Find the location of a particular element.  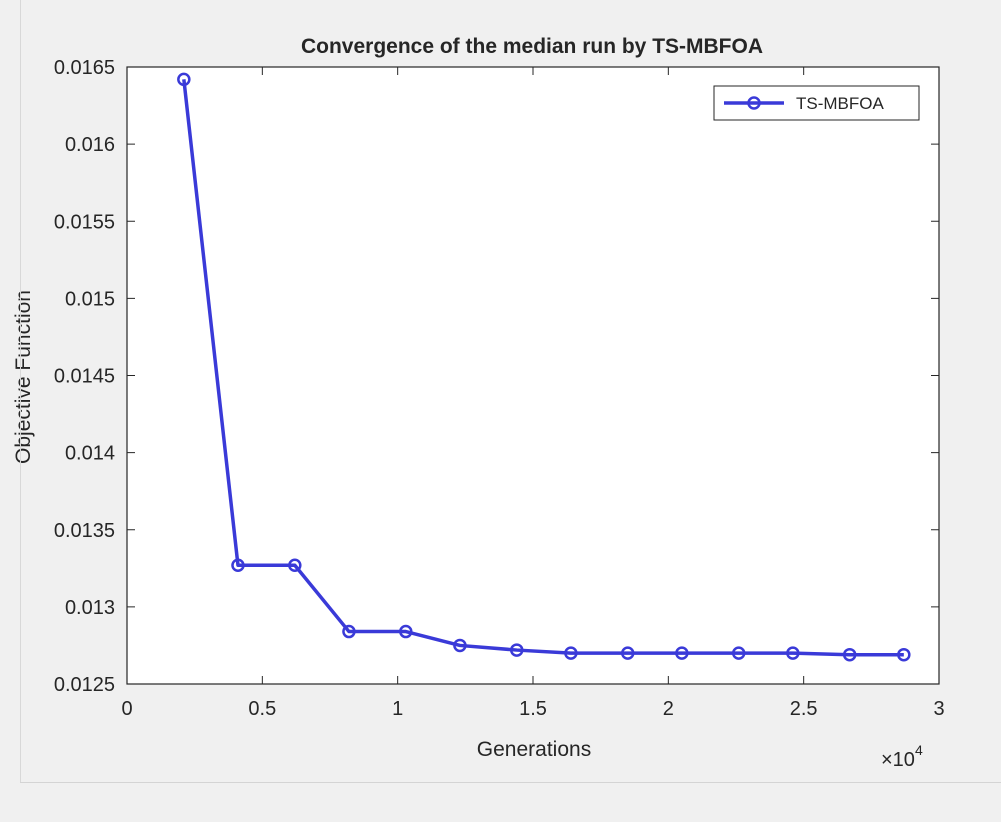

x-multiplier-exponent: 4 is located at coordinates (919, 750).